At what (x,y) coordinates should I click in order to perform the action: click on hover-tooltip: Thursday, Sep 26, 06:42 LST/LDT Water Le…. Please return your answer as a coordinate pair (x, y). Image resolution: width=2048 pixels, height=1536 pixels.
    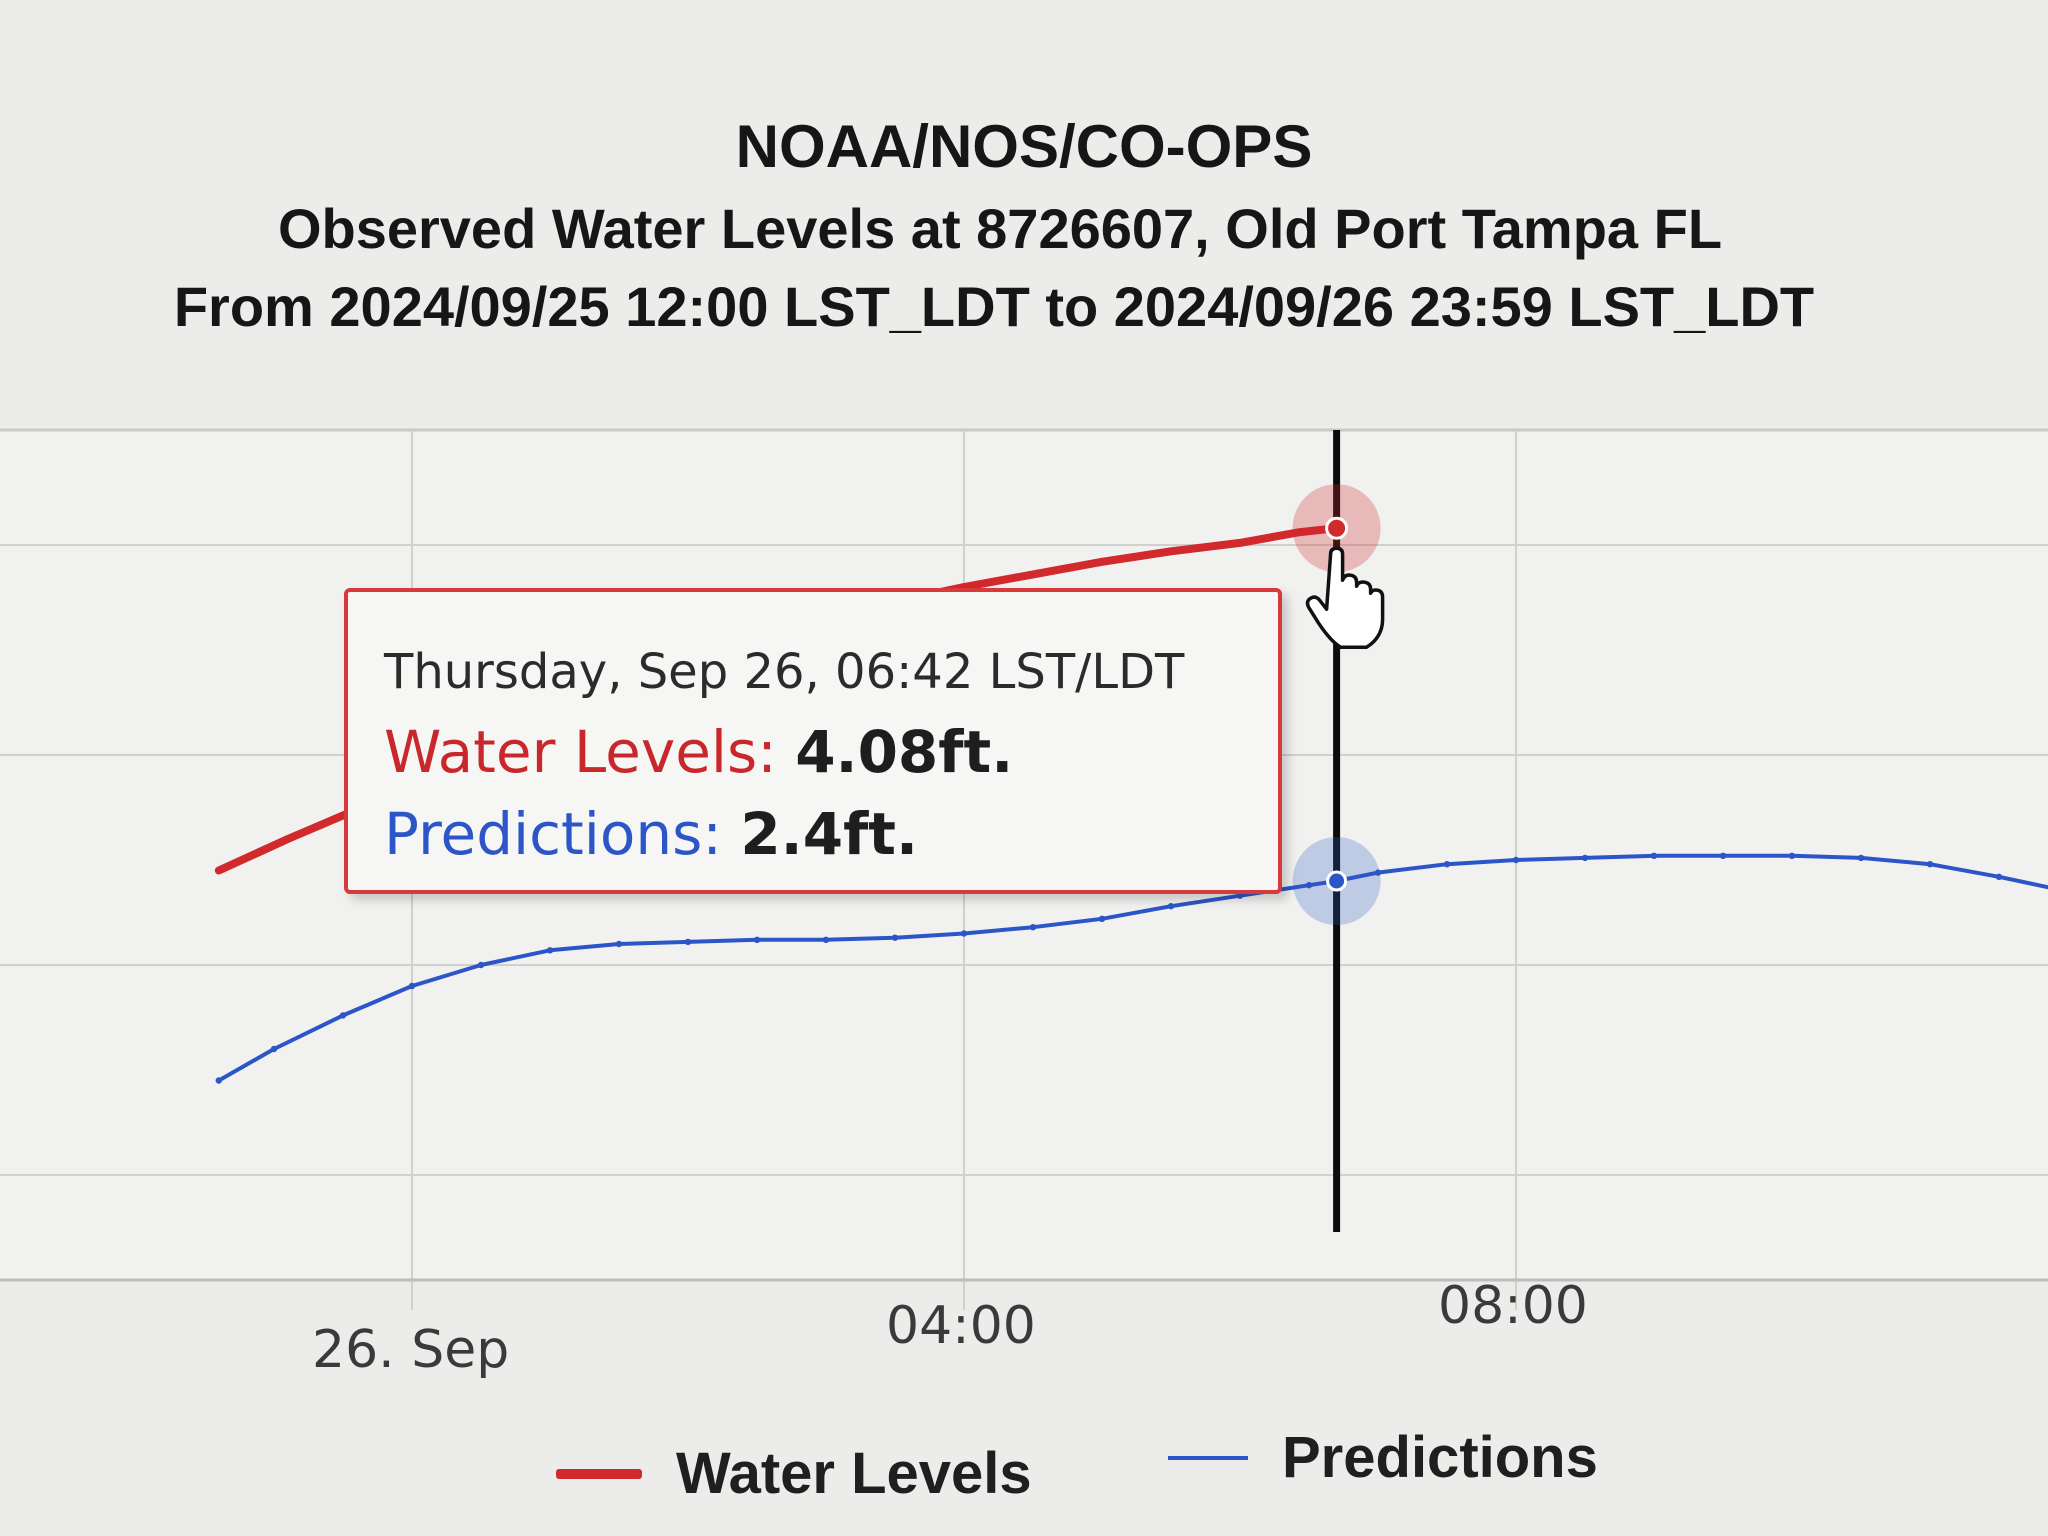
    Looking at the image, I should click on (813, 741).